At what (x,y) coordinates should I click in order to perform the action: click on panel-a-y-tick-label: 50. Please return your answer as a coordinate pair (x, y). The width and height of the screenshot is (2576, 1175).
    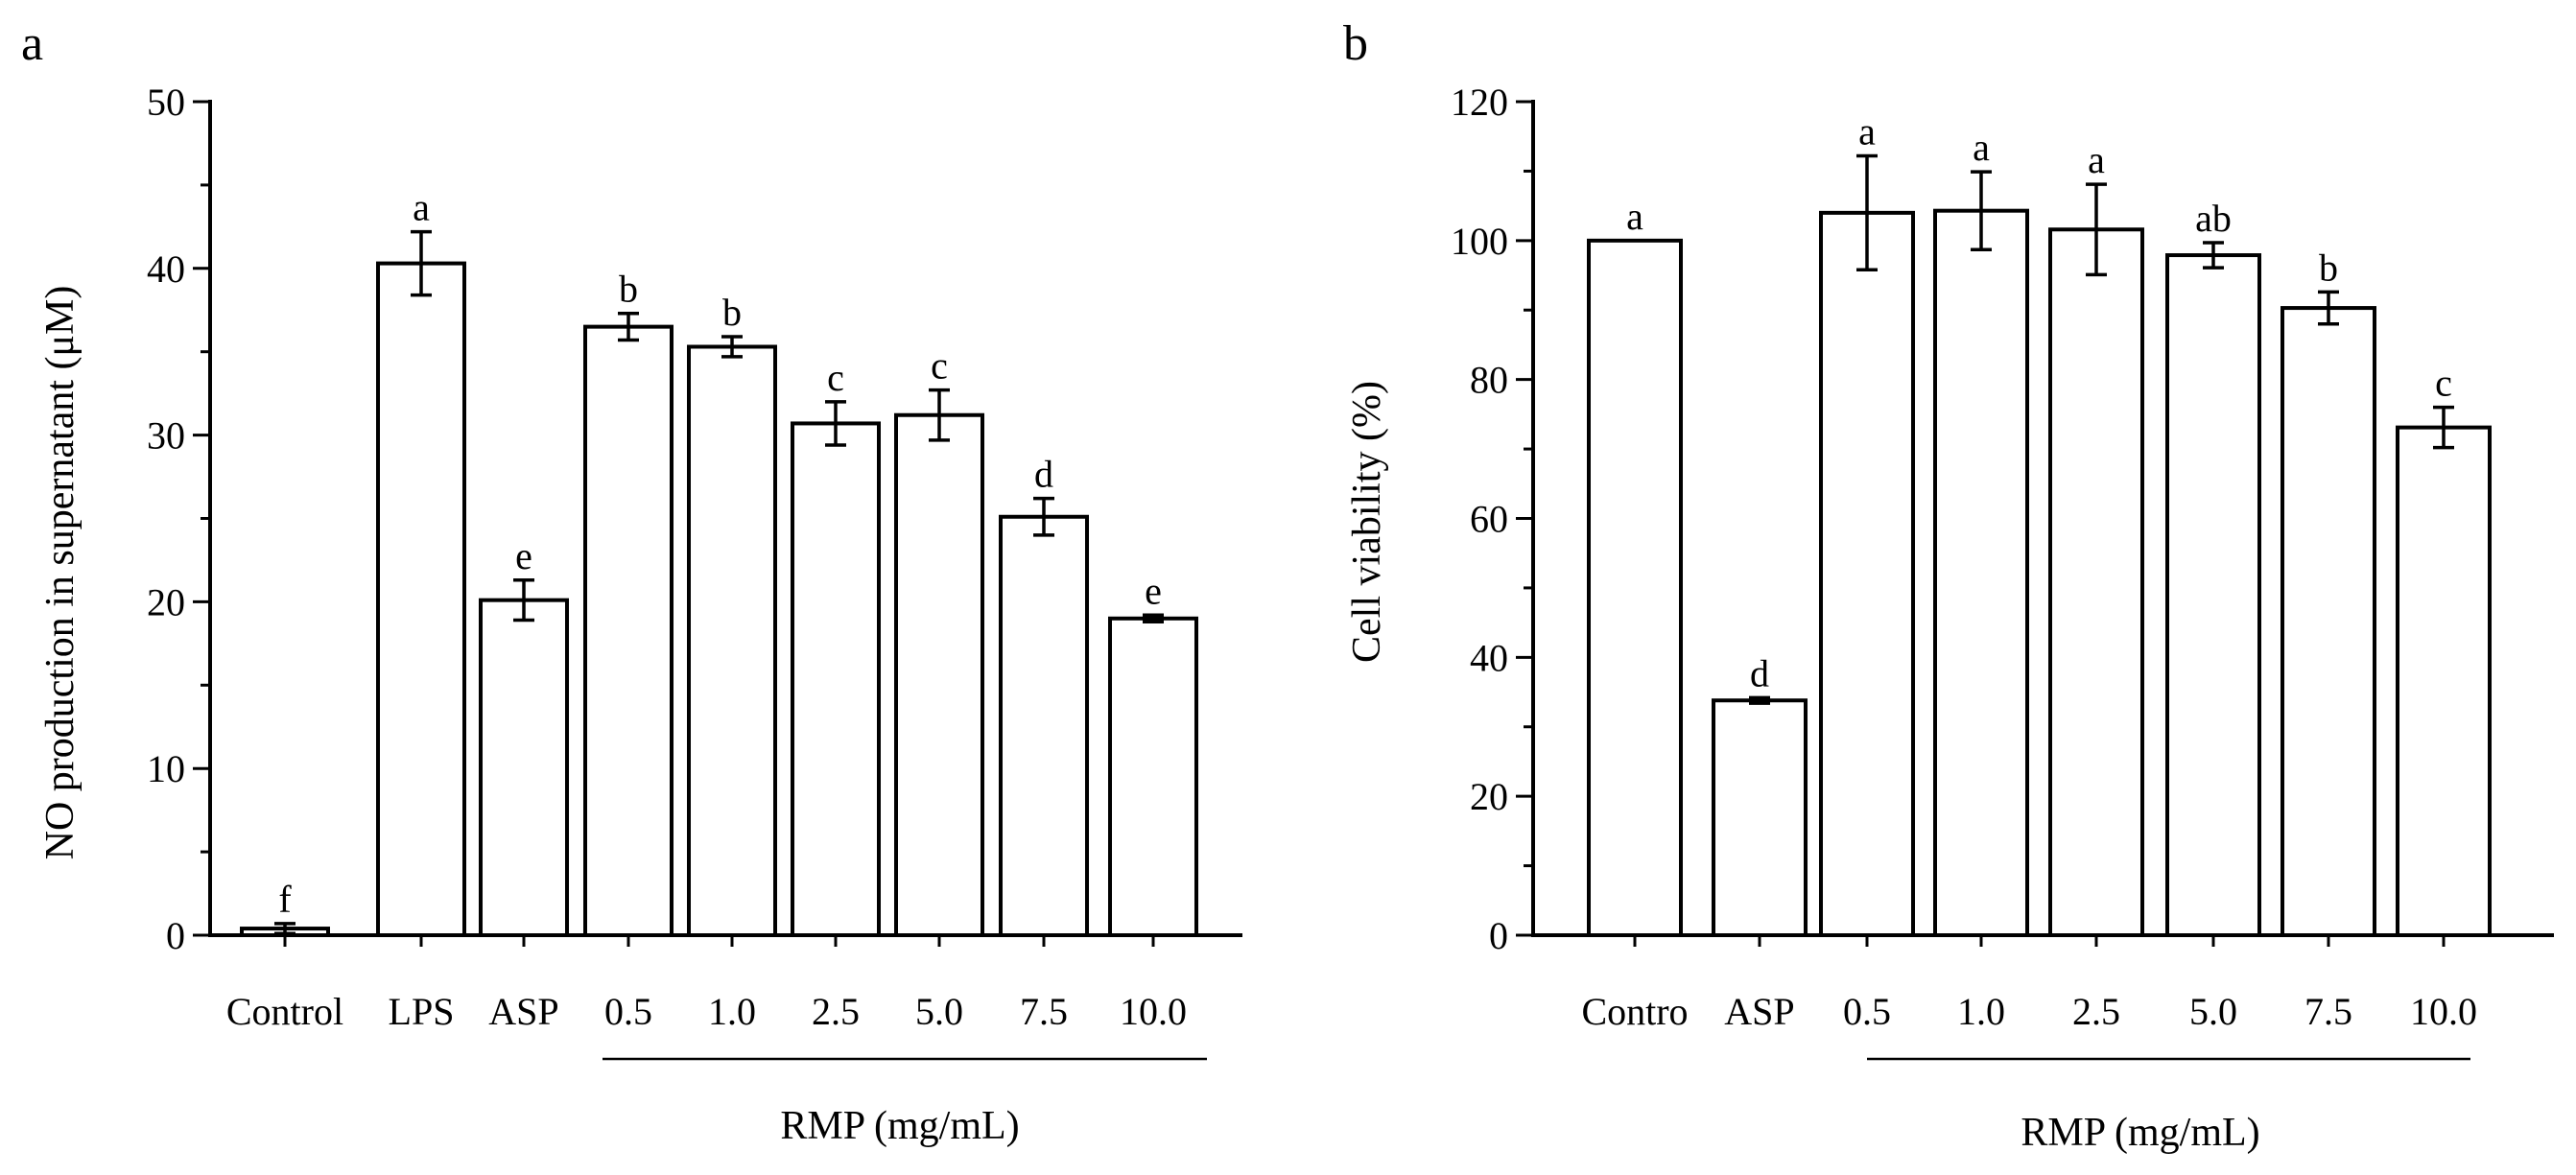
    Looking at the image, I should click on (166, 102).